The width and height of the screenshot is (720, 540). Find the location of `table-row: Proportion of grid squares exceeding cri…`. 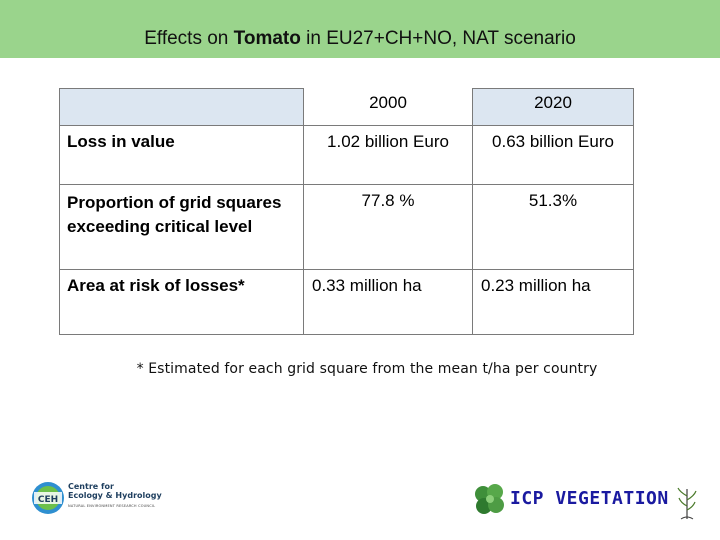

table-row: Proportion of grid squares exceeding cri… is located at coordinates (346, 227).